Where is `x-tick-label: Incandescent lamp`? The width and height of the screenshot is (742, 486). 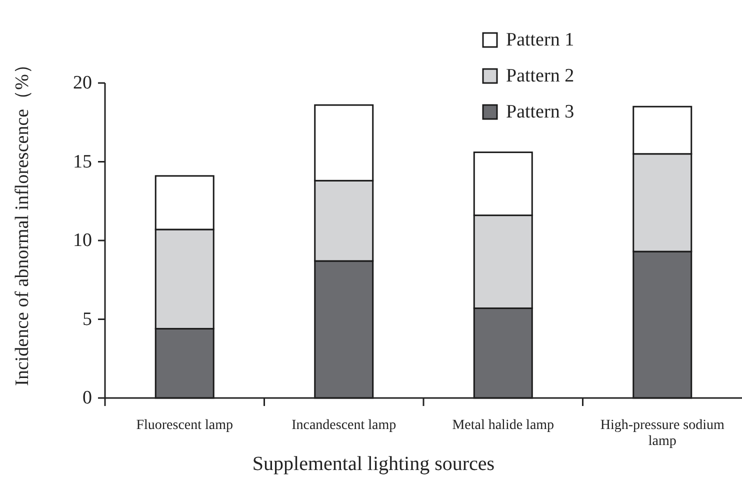 x-tick-label: Incandescent lamp is located at coordinates (344, 425).